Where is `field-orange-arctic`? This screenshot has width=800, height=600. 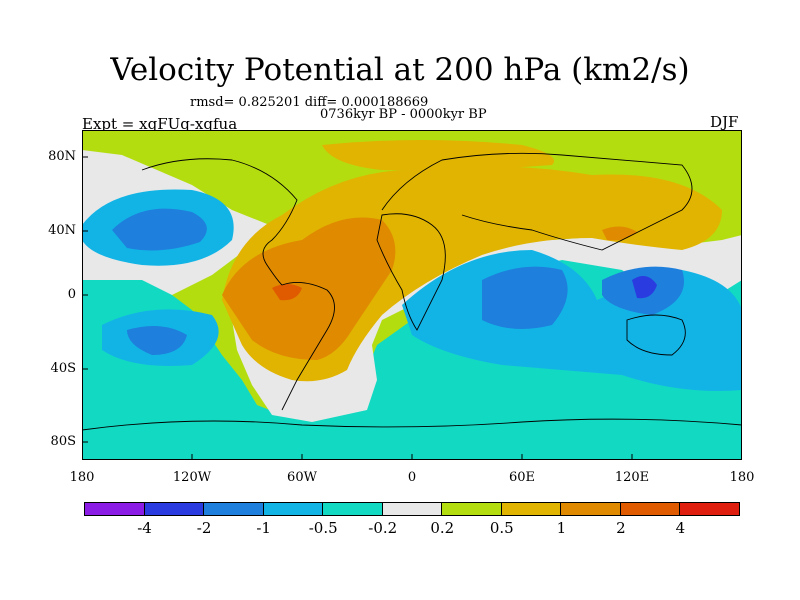
field-orange-arctic is located at coordinates (438, 155).